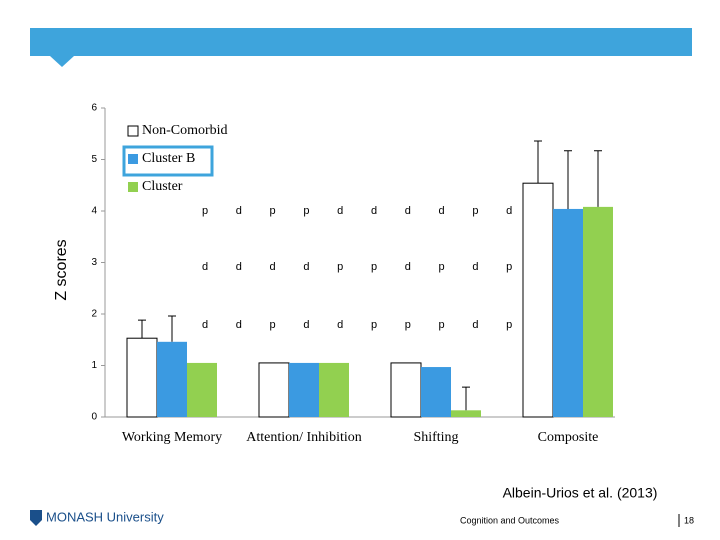 This screenshot has width=720, height=540. I want to click on y-tick-label: 4, so click(94, 211).